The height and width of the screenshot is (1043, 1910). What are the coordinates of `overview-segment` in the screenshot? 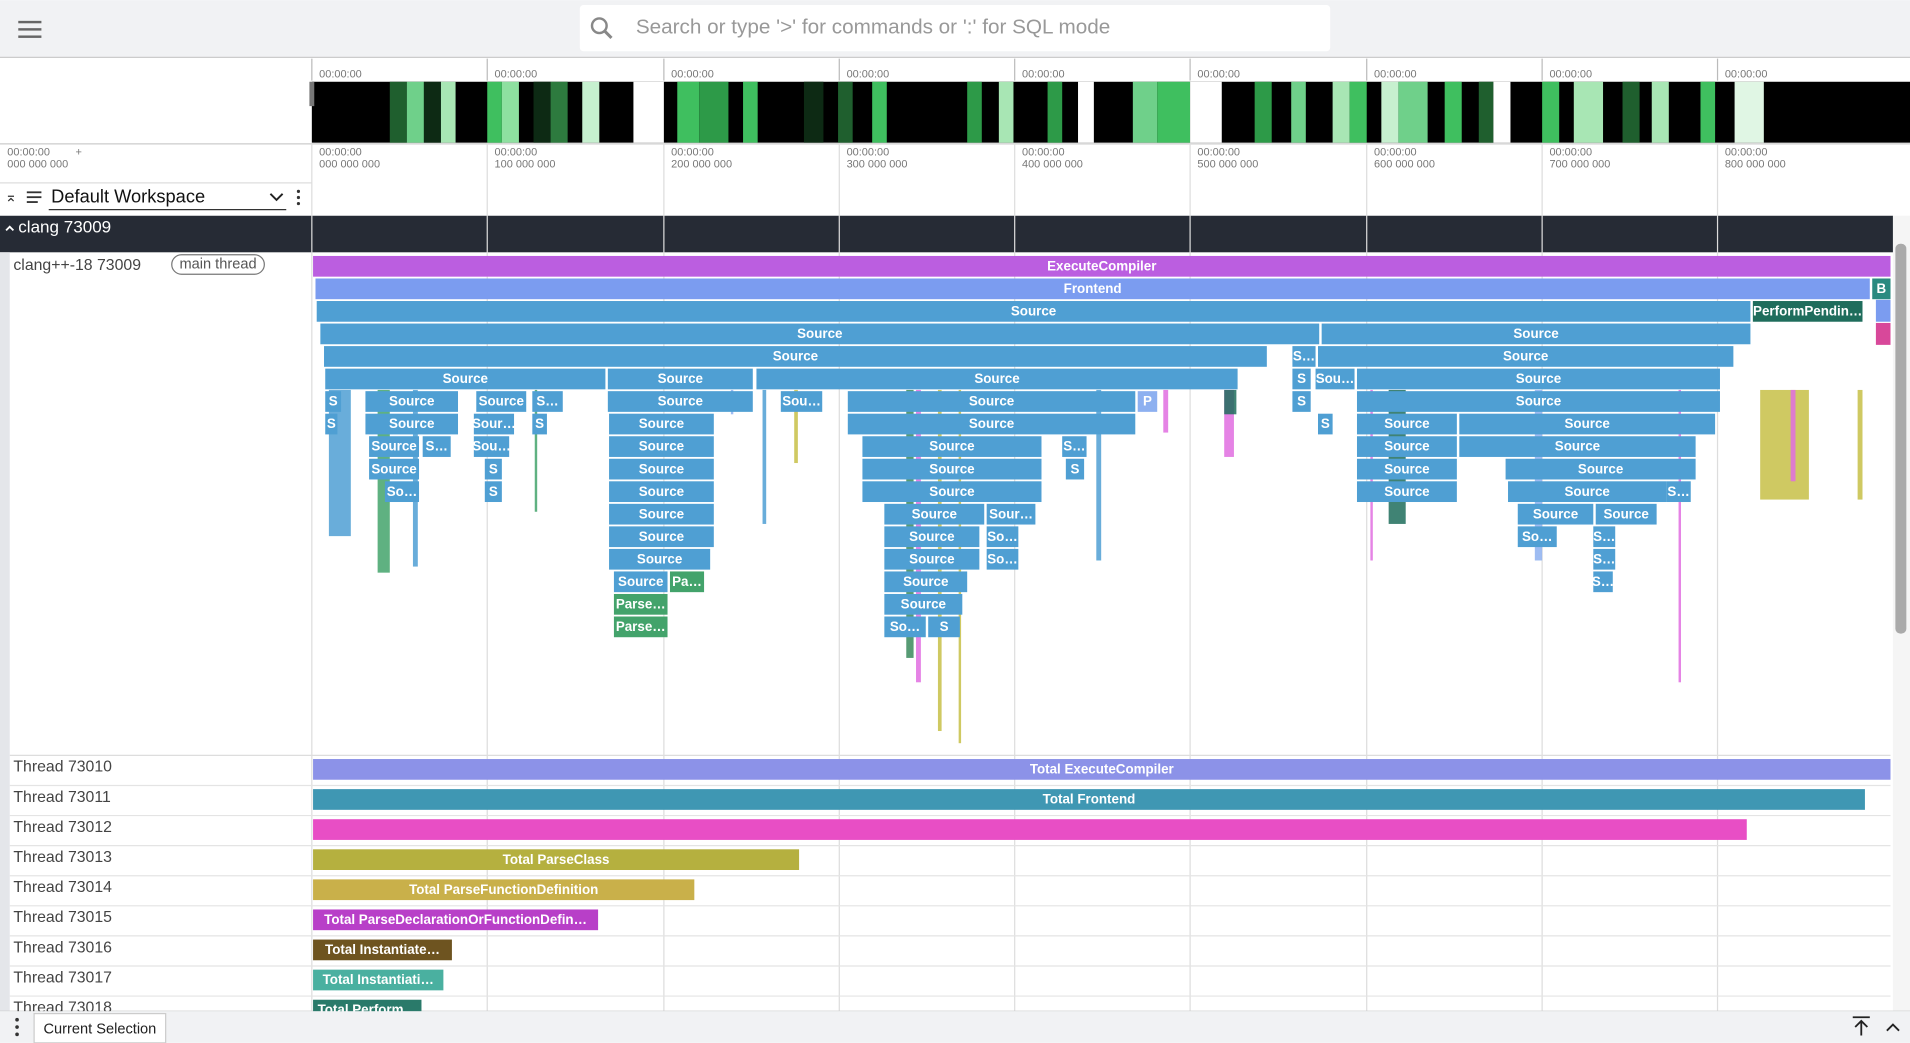 It's located at (1006, 112).